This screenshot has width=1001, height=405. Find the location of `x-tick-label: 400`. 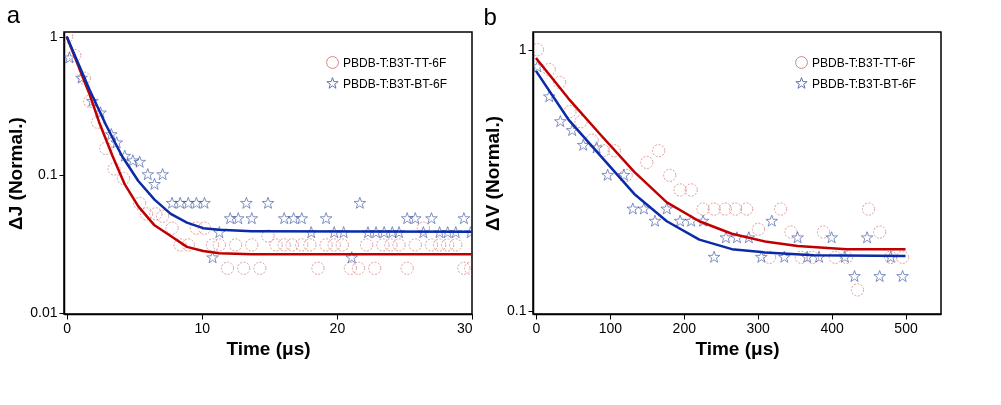

x-tick-label: 400 is located at coordinates (832, 327).